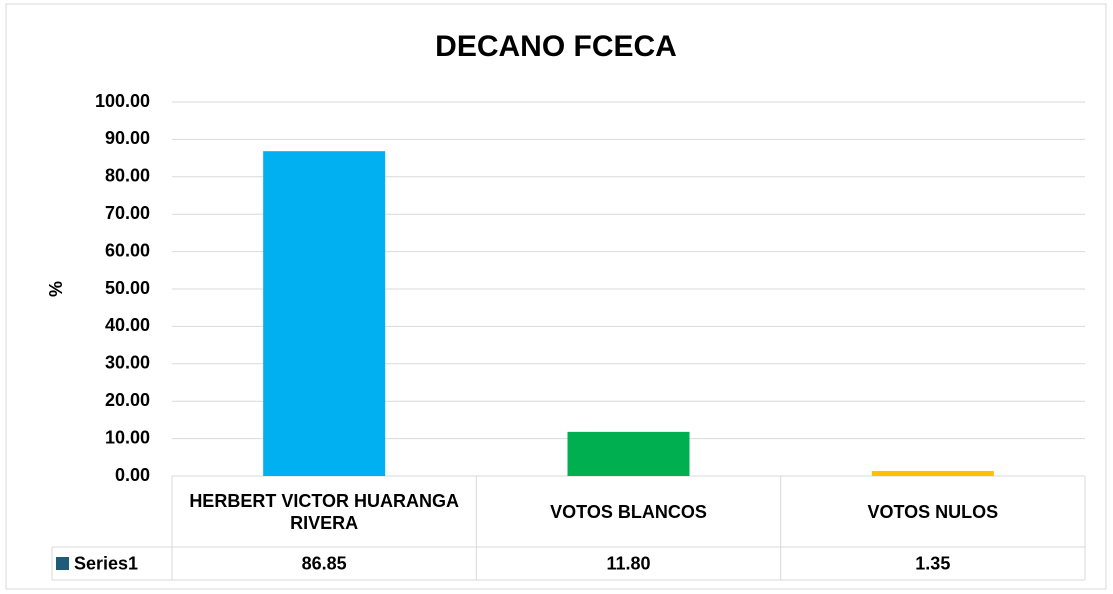 This screenshot has height=594, width=1113. Describe the element at coordinates (122, 101) in the screenshot. I see `y-tick-label: 100.00` at that location.